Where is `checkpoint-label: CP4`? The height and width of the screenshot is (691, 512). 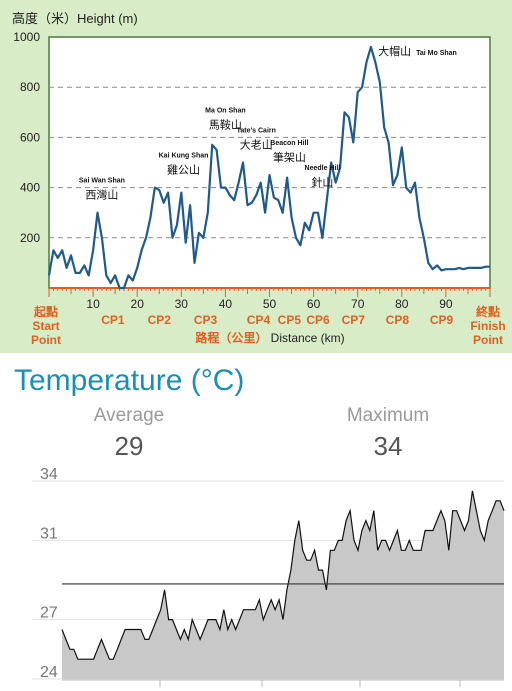
checkpoint-label: CP4 is located at coordinates (259, 320).